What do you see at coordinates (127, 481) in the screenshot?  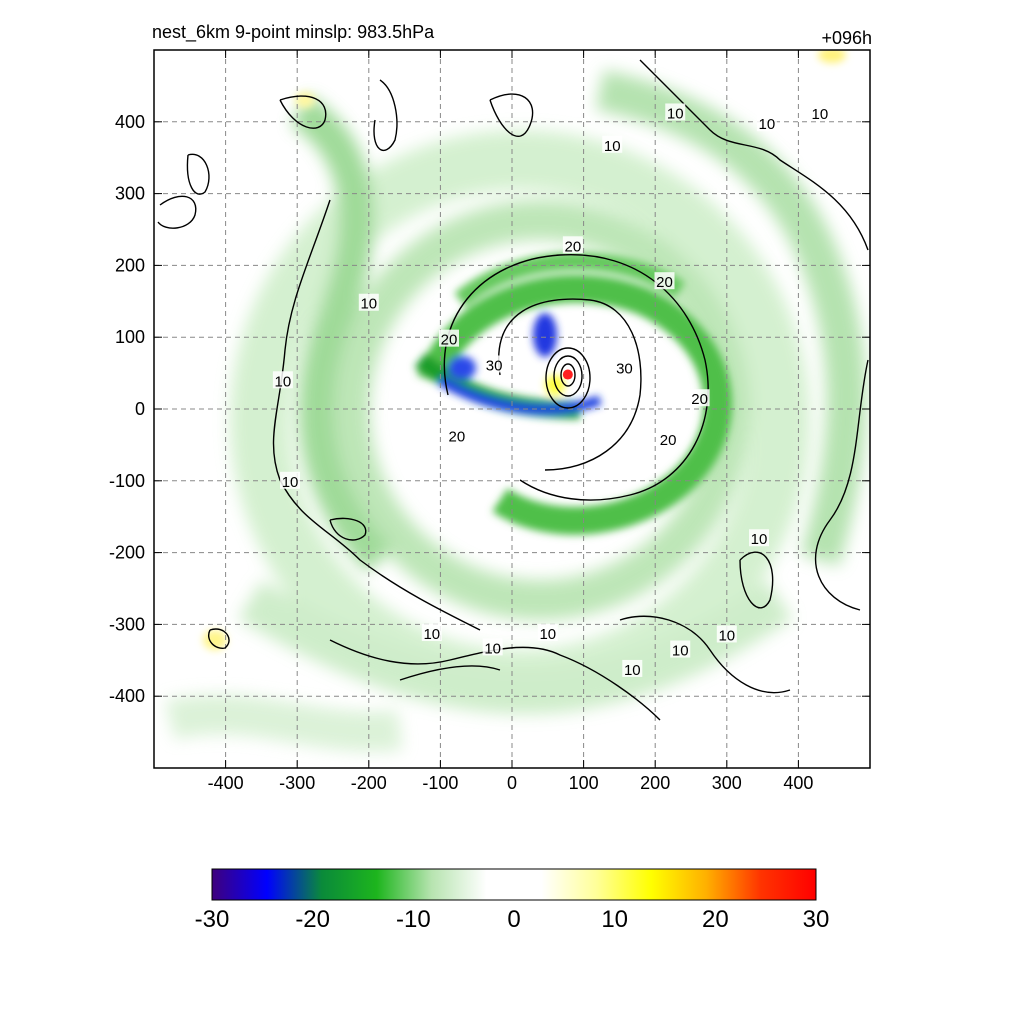 I see `y-tick-label: -100` at bounding box center [127, 481].